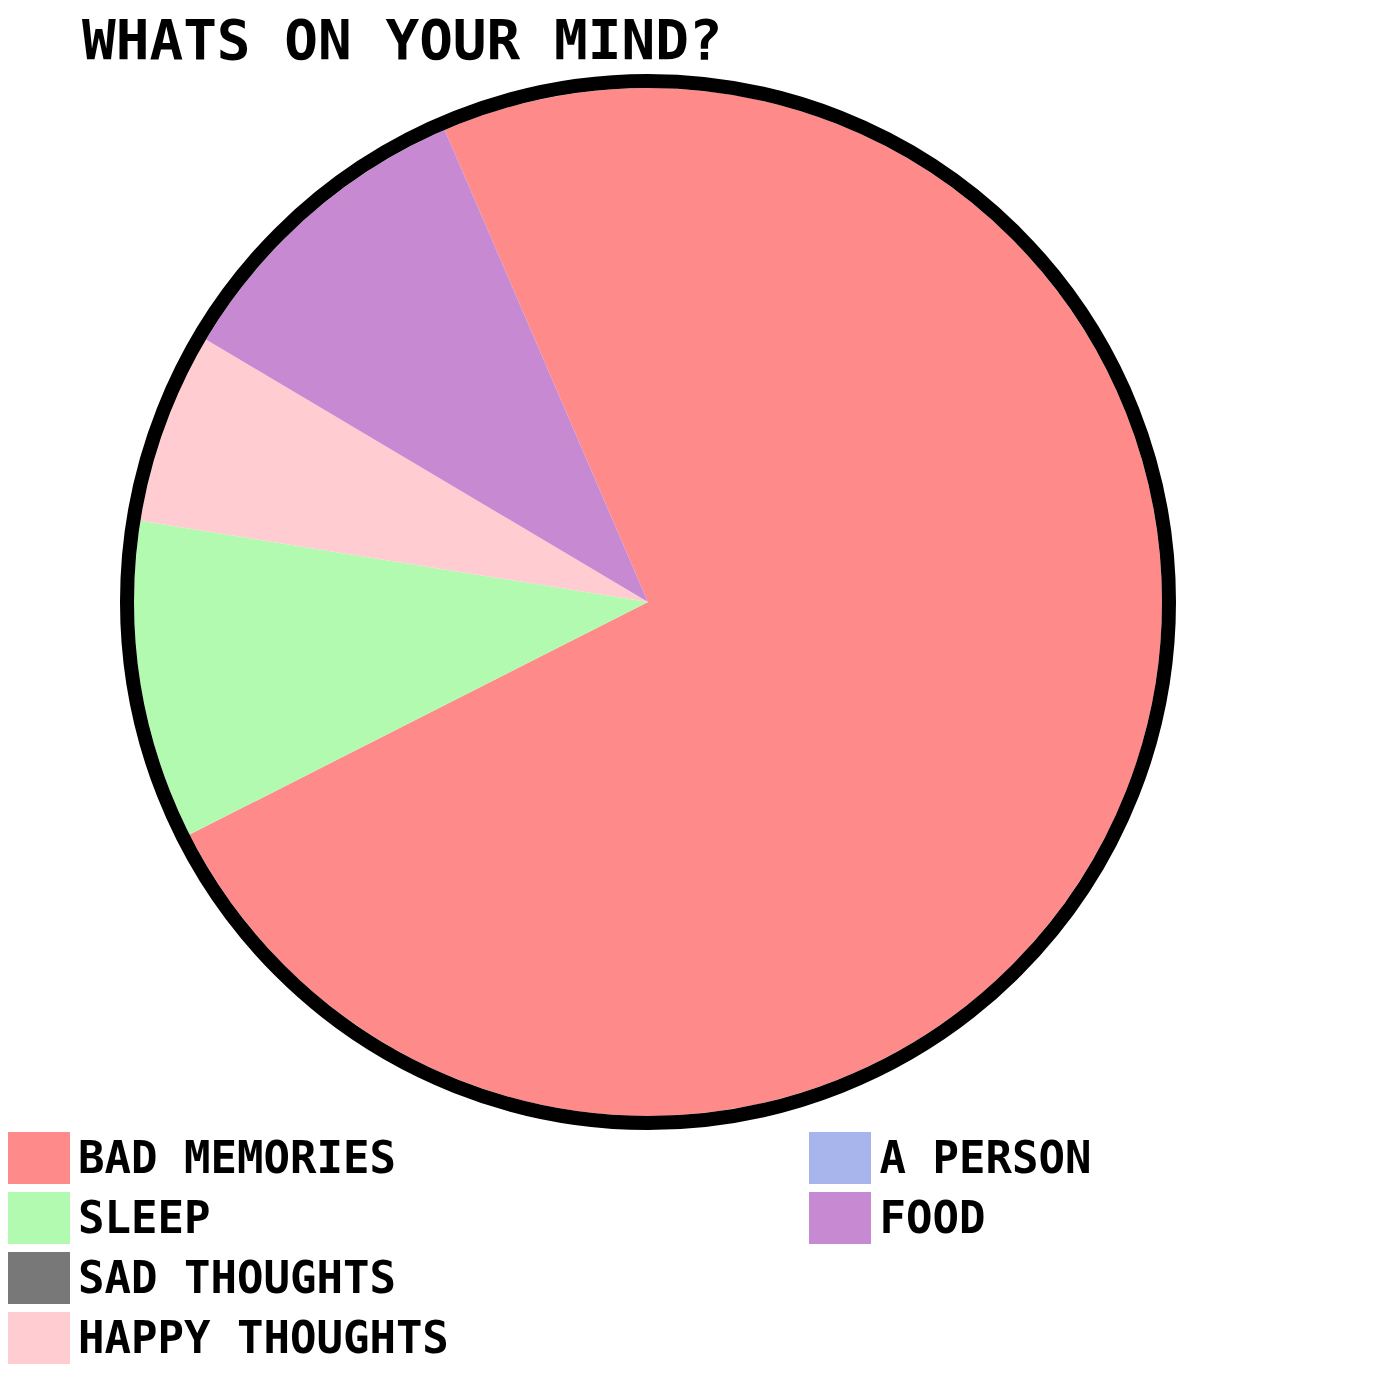 This screenshot has height=1400, width=1400. I want to click on legend-label: BAD MEMORIES, so click(237, 1158).